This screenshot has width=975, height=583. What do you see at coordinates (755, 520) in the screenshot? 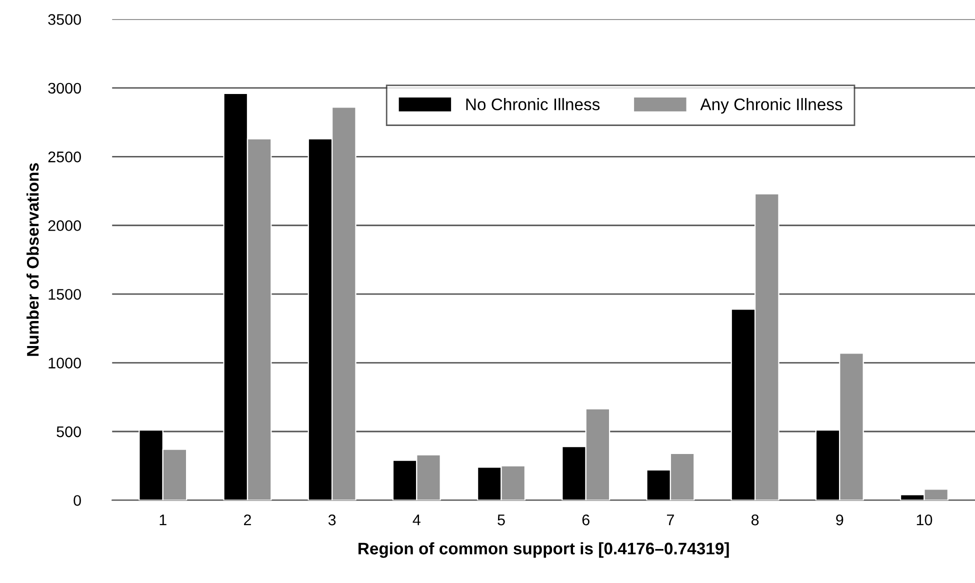
I see `x-tick-label: 8` at bounding box center [755, 520].